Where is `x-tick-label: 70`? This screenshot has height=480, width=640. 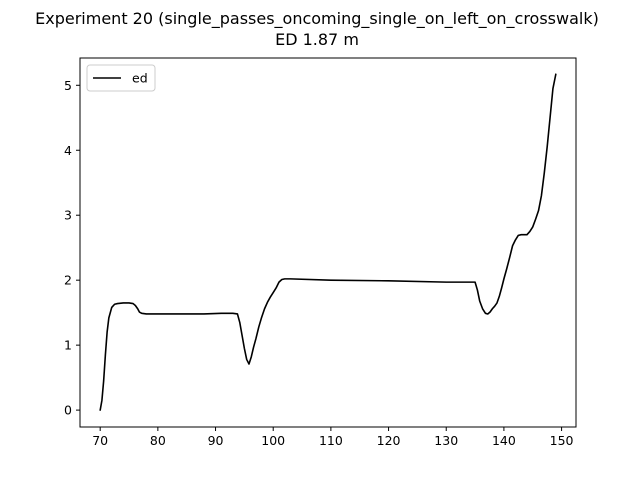
x-tick-label: 70 is located at coordinates (100, 440).